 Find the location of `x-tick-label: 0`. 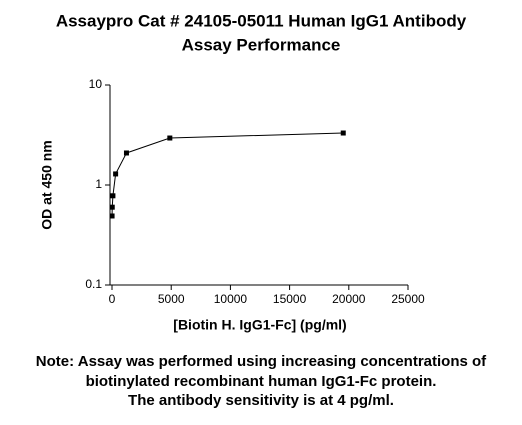

x-tick-label: 0 is located at coordinates (112, 299).